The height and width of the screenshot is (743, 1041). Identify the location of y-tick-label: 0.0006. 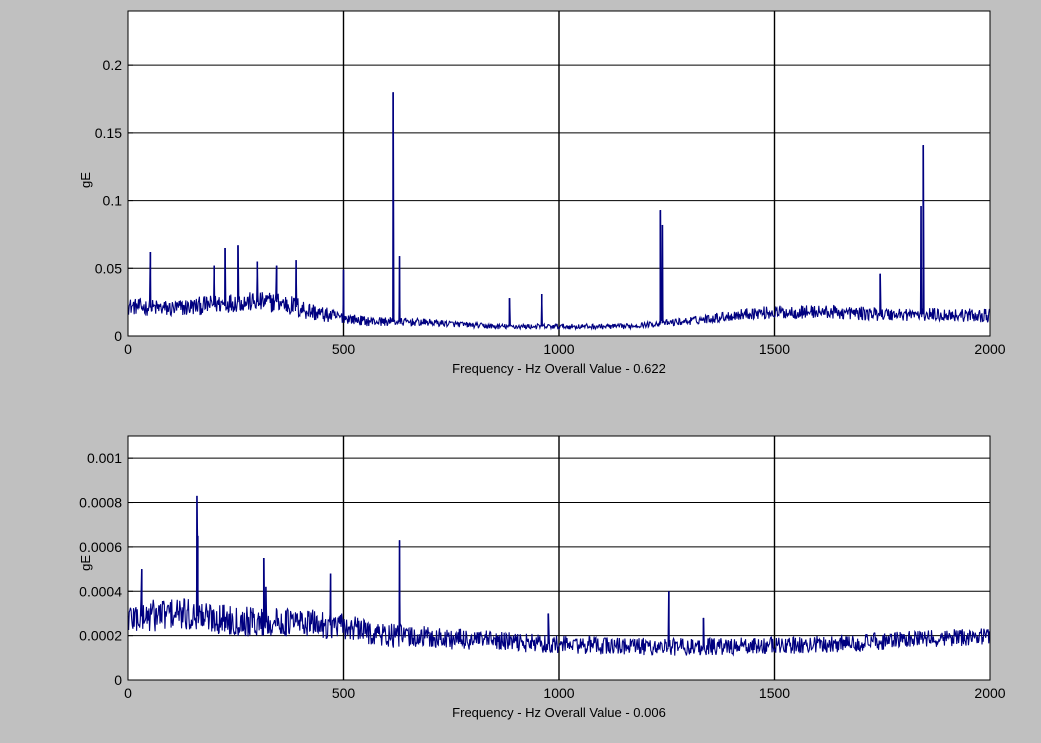
(100, 547).